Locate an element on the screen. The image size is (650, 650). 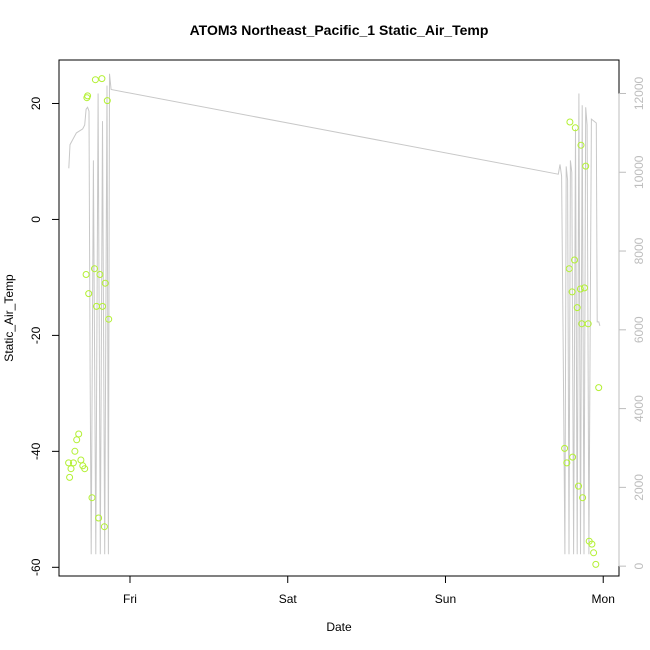
y-axis-right: 0 2000 4000 6000 8000 10000 12000 is located at coordinates (632, 322).